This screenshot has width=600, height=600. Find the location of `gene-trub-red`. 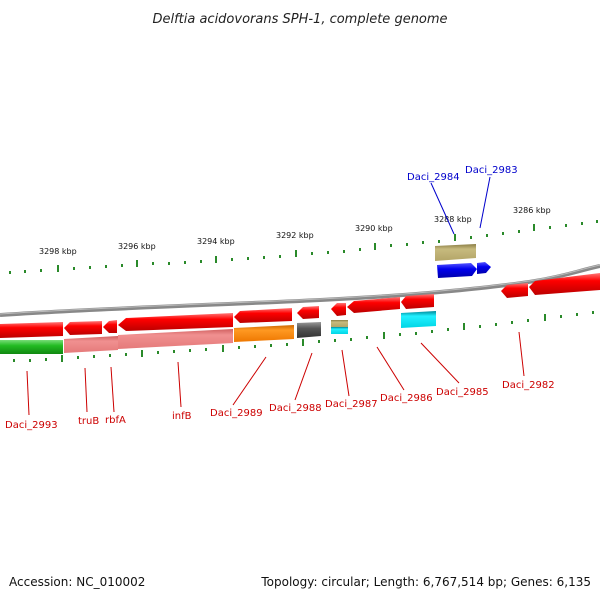

gene-trub-red is located at coordinates (83, 328).